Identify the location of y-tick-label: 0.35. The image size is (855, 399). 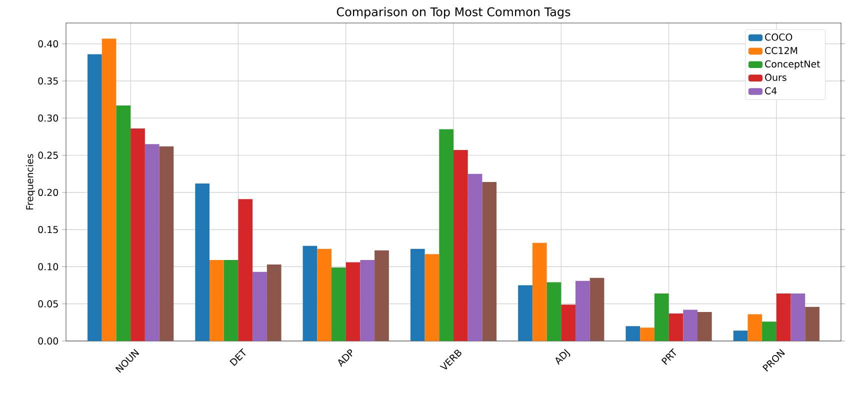
(48, 81).